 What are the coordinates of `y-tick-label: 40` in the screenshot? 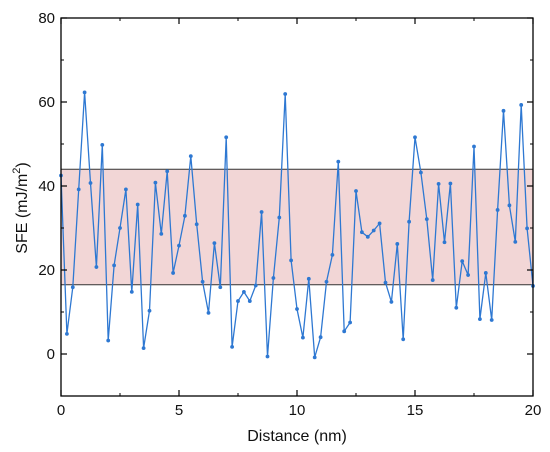 It's located at (46, 186).